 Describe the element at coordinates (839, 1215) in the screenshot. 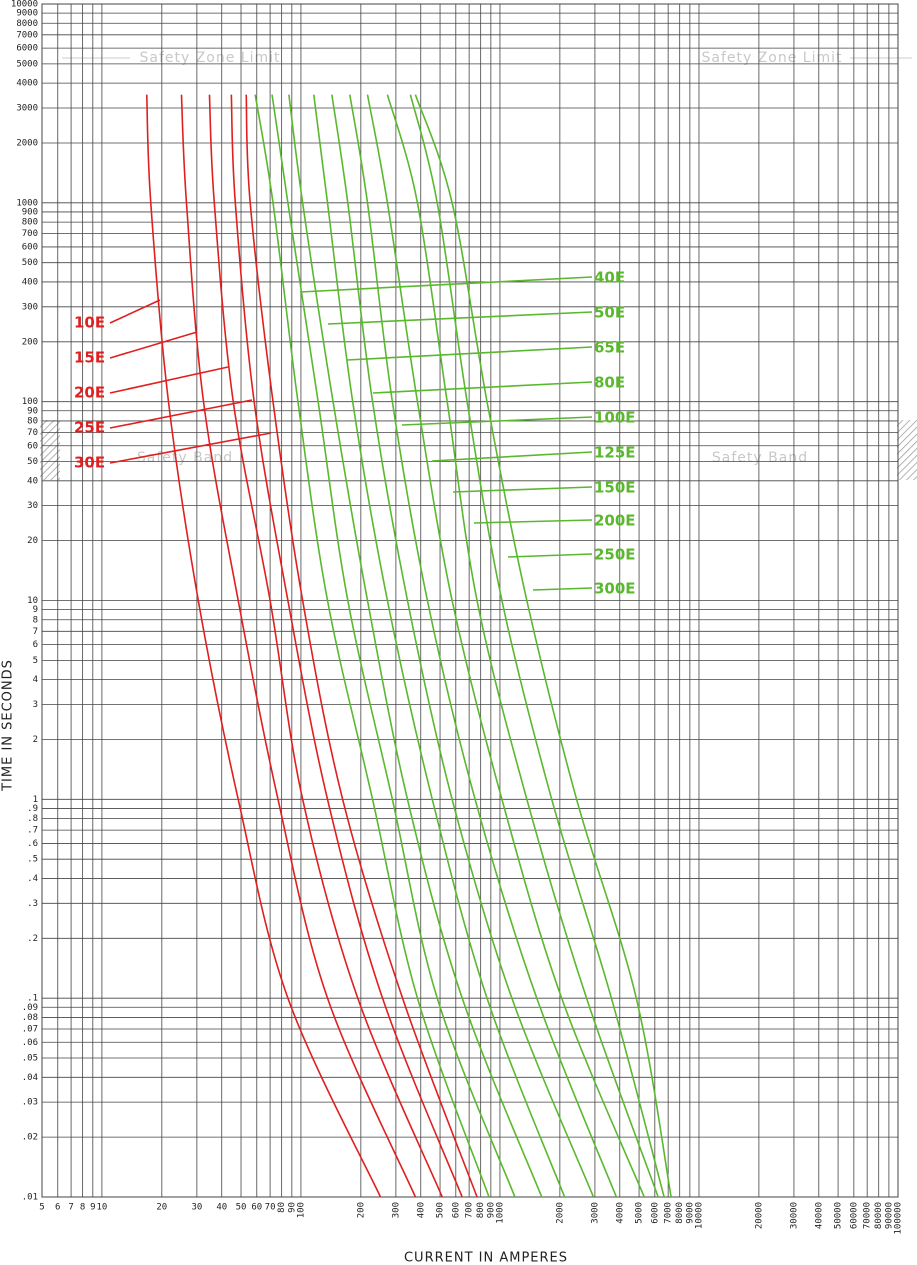

I see `x-tick-label: 50000` at that location.